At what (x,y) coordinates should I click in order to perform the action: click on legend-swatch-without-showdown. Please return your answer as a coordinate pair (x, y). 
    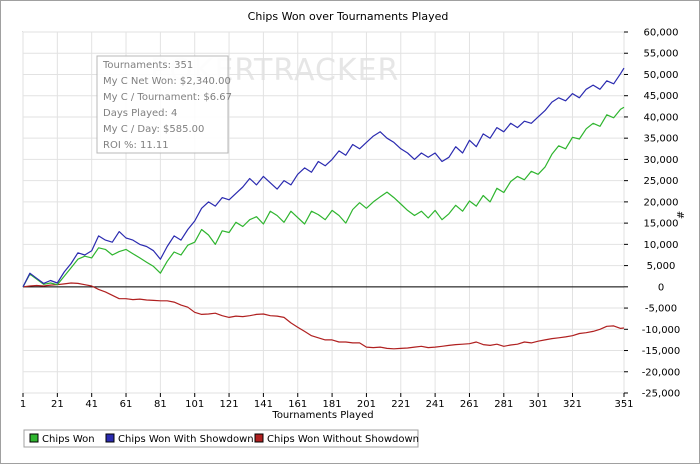
    Looking at the image, I should click on (259, 438).